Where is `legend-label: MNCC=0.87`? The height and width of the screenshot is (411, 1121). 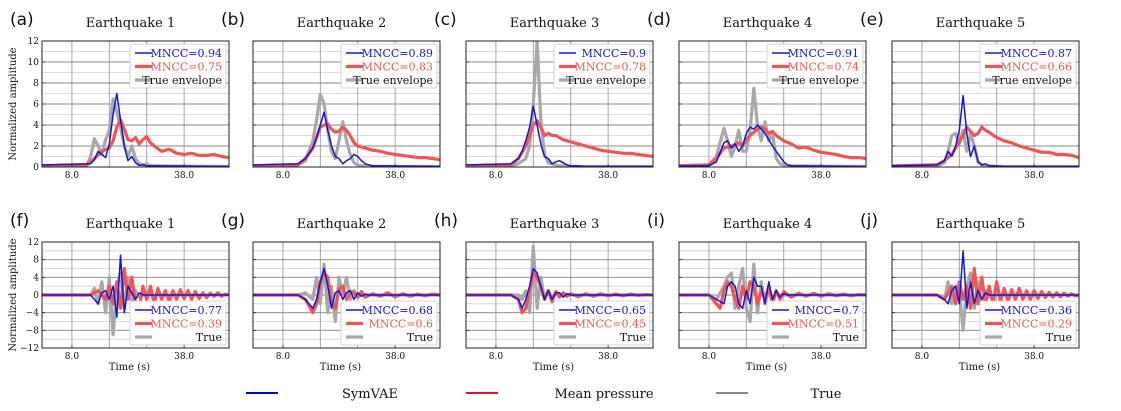
legend-label: MNCC=0.87 is located at coordinates (1036, 53).